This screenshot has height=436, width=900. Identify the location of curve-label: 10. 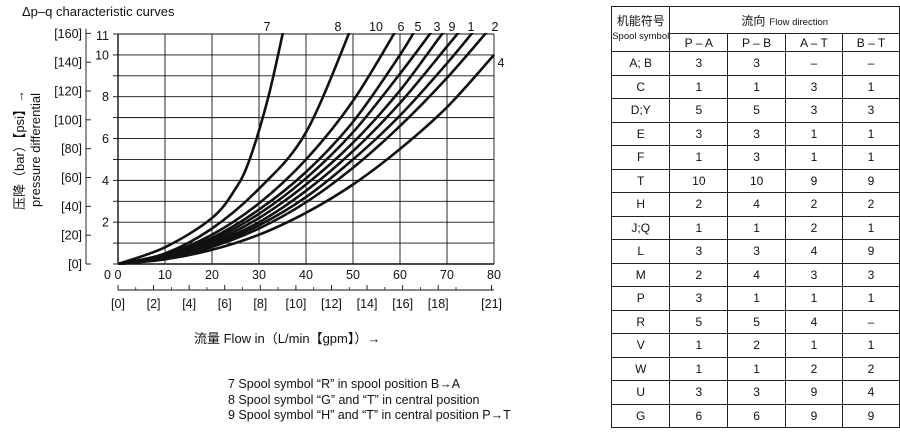
(376, 27).